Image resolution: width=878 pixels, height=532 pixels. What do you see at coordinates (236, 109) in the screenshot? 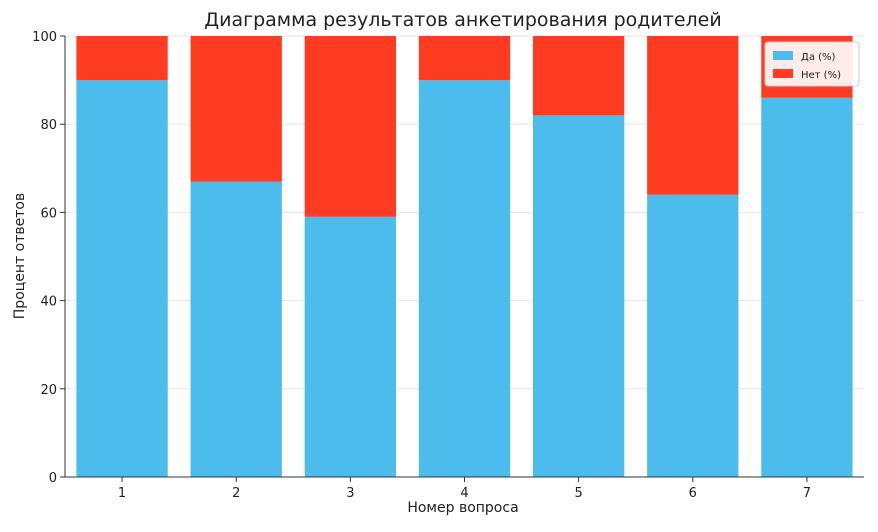
I see `bar-no-q2` at bounding box center [236, 109].